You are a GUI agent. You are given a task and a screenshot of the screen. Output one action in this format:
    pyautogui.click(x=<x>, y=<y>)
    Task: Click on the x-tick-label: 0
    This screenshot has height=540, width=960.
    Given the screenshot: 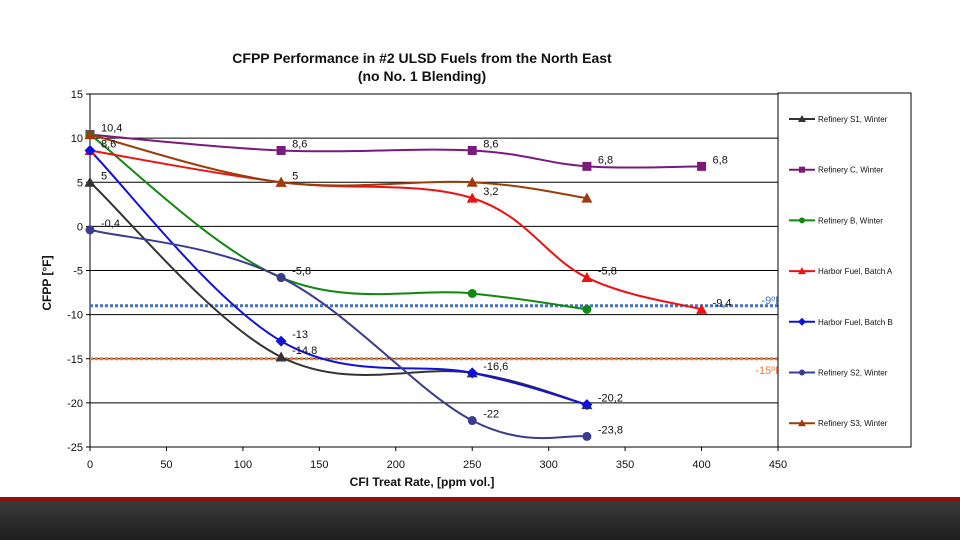 What is the action you would take?
    pyautogui.click(x=90, y=465)
    